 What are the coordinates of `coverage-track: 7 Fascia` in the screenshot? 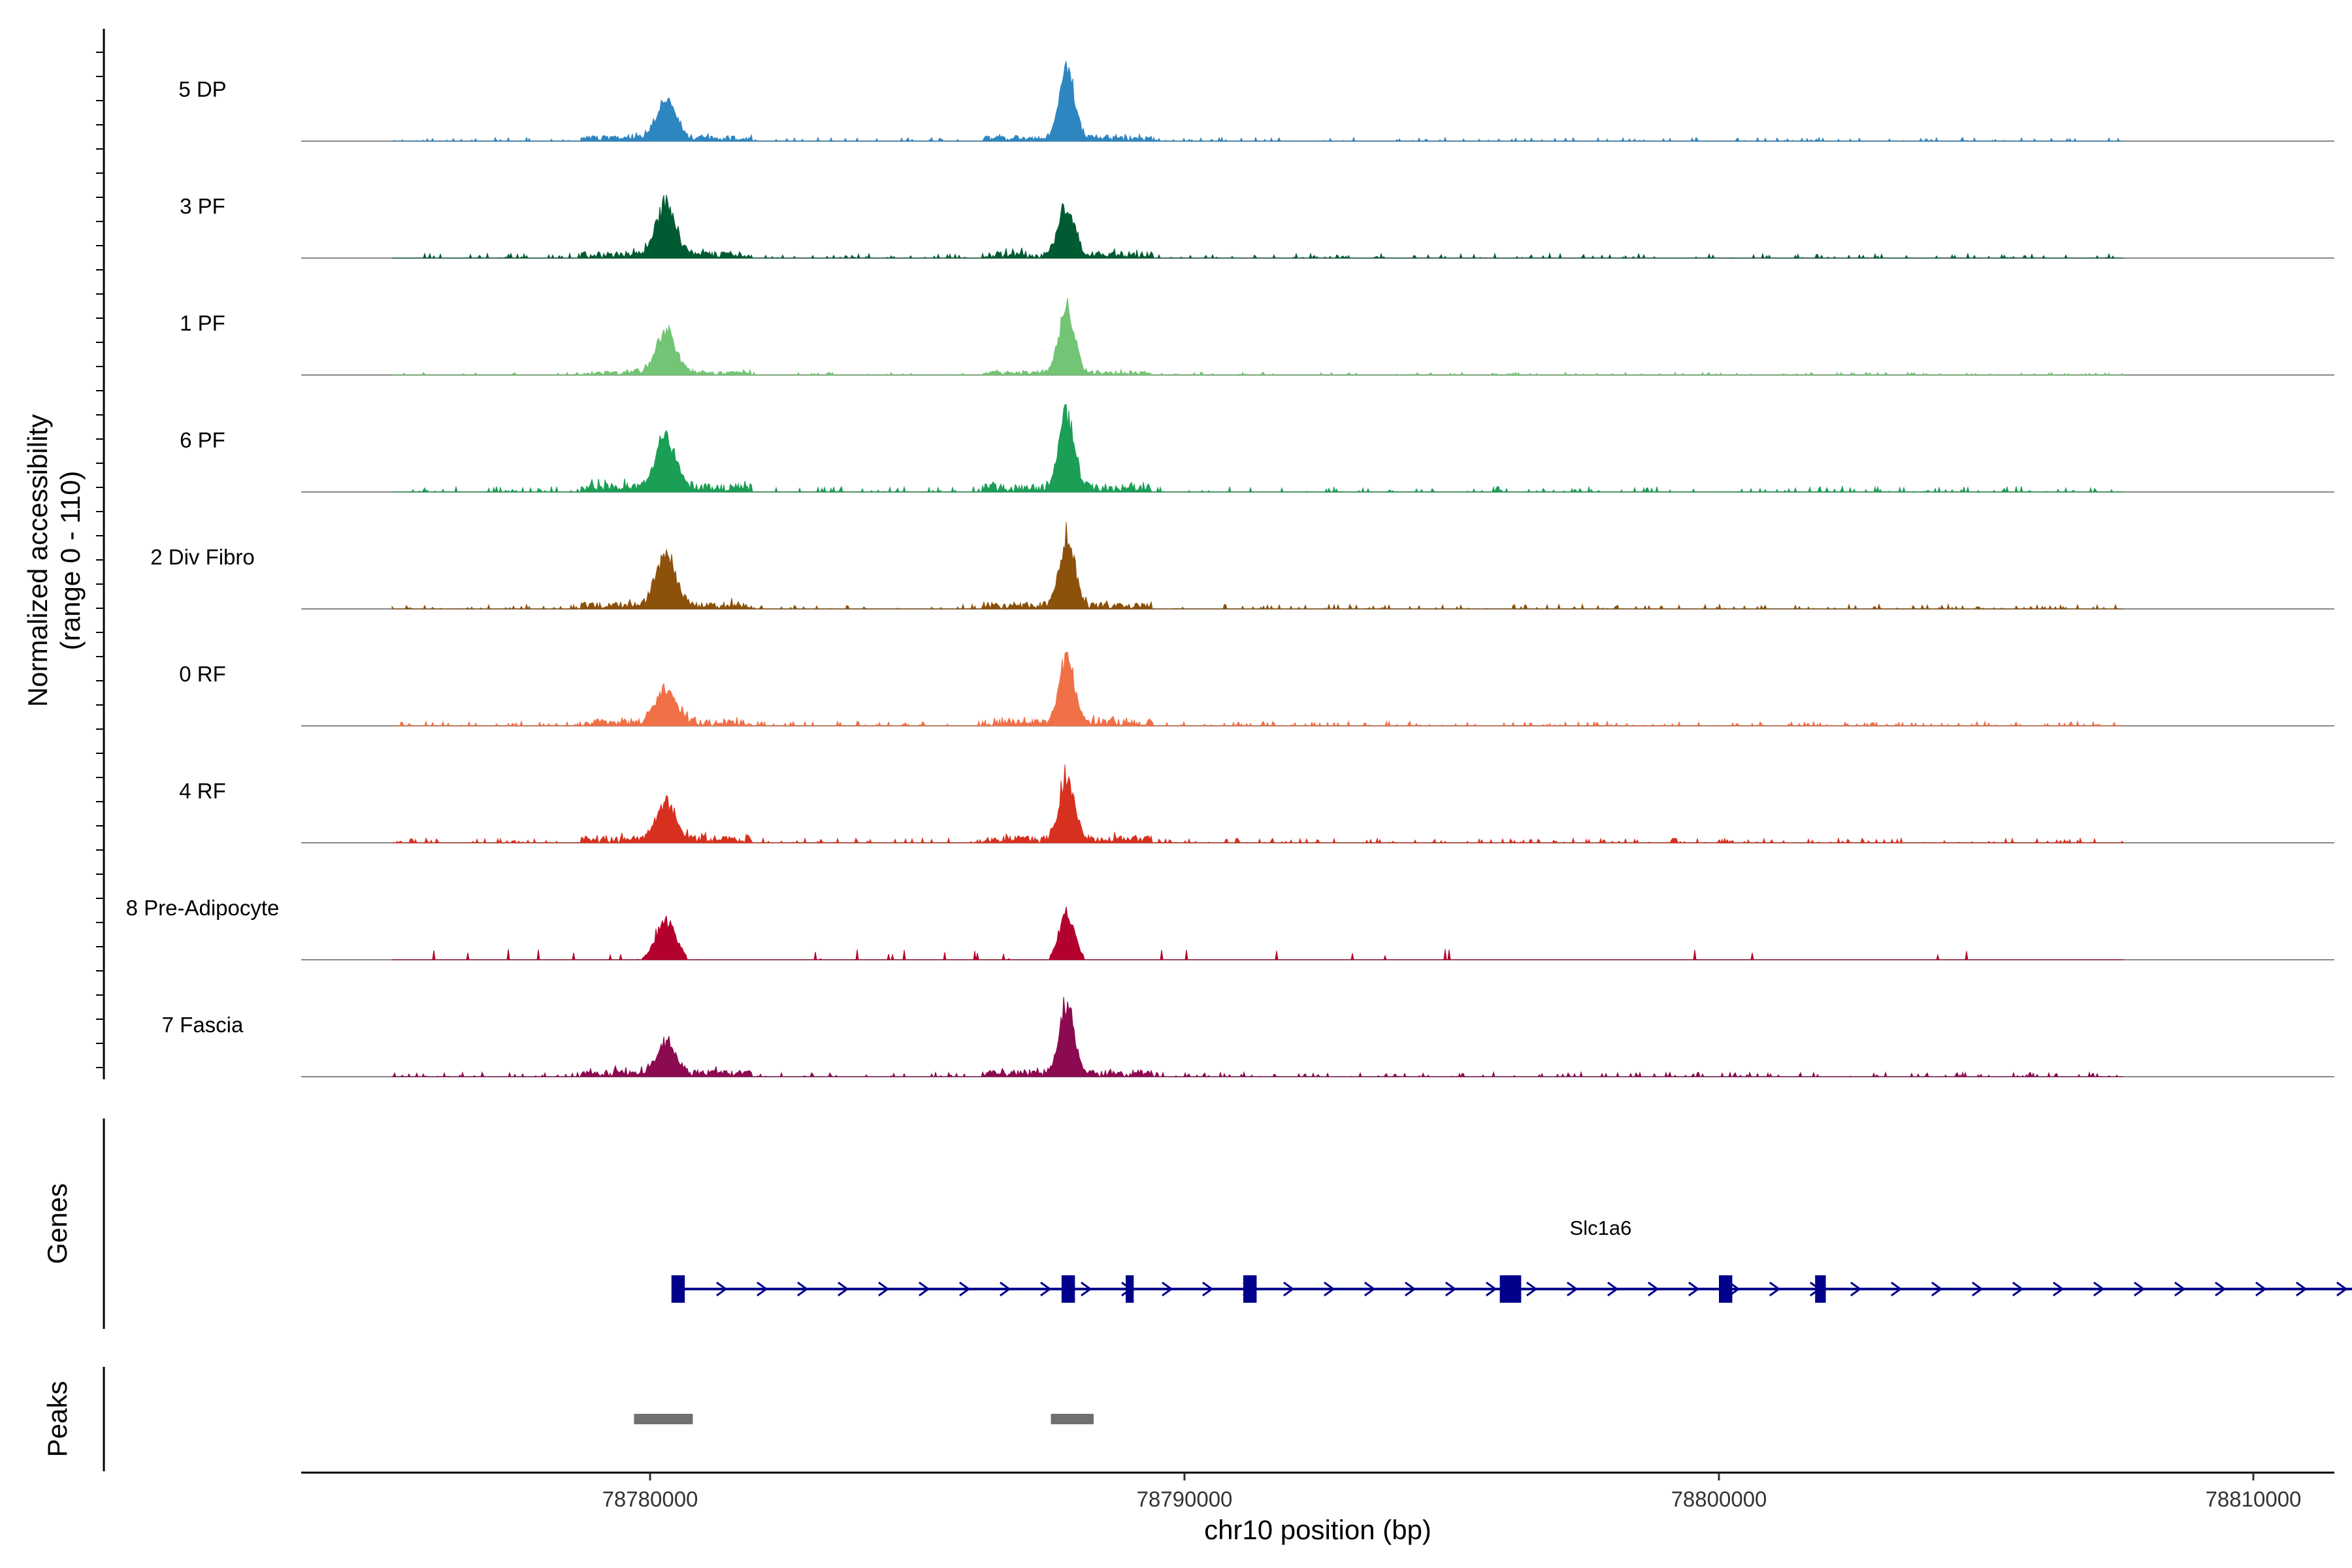 It's located at (1248, 1037).